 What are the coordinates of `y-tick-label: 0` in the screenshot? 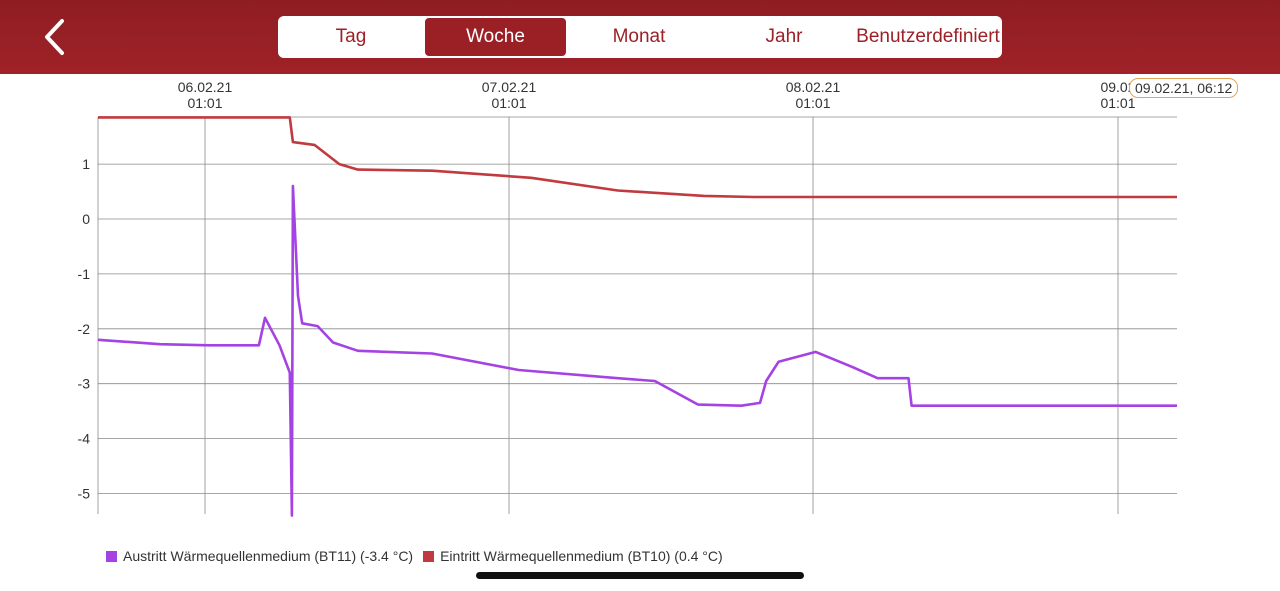 It's located at (86, 219).